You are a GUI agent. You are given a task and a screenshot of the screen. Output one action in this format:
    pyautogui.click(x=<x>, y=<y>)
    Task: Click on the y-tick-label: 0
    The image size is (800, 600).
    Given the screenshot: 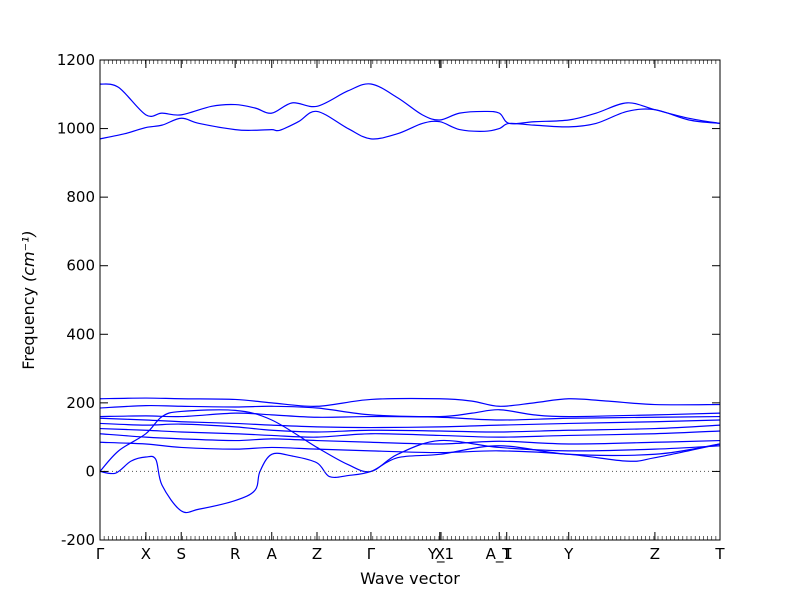 What is the action you would take?
    pyautogui.click(x=90, y=471)
    